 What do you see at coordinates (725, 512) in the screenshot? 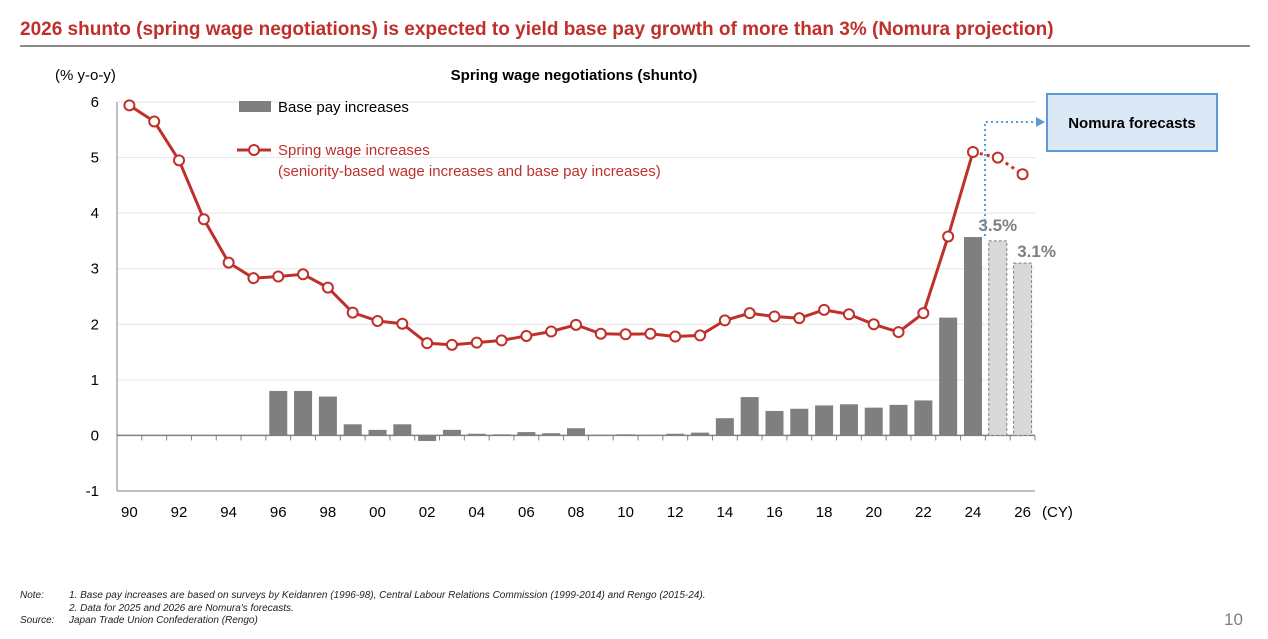
I see `x-tick-label: 14` at bounding box center [725, 512].